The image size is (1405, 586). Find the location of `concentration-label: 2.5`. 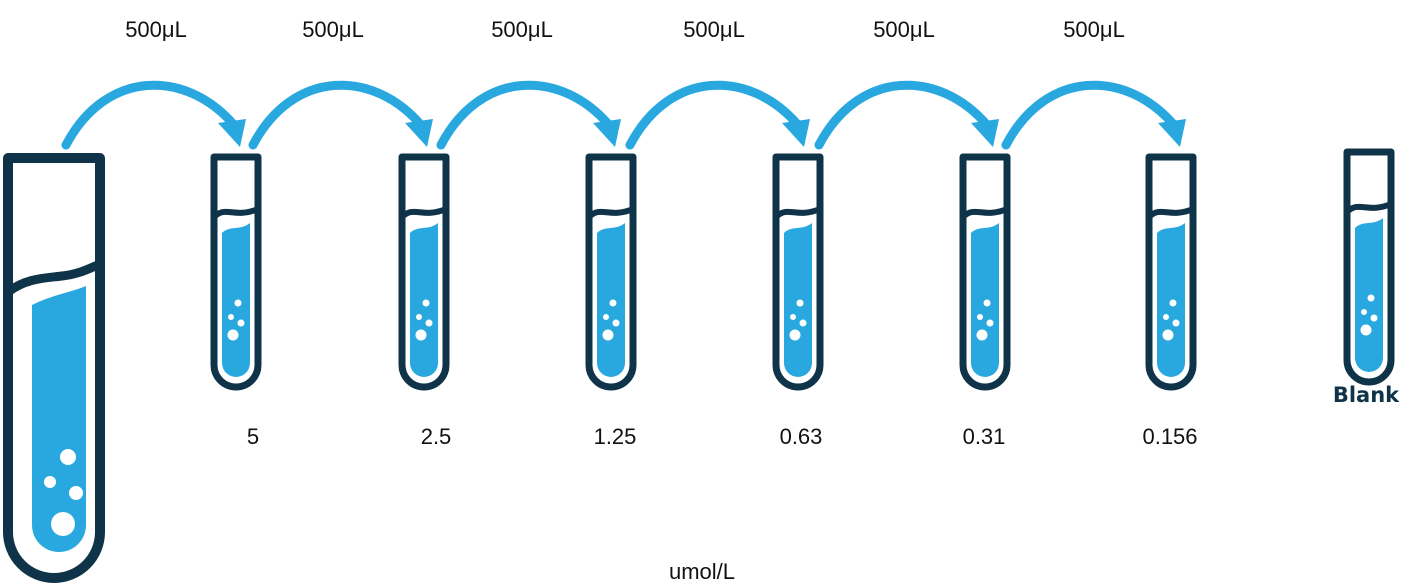

concentration-label: 2.5 is located at coordinates (436, 436).